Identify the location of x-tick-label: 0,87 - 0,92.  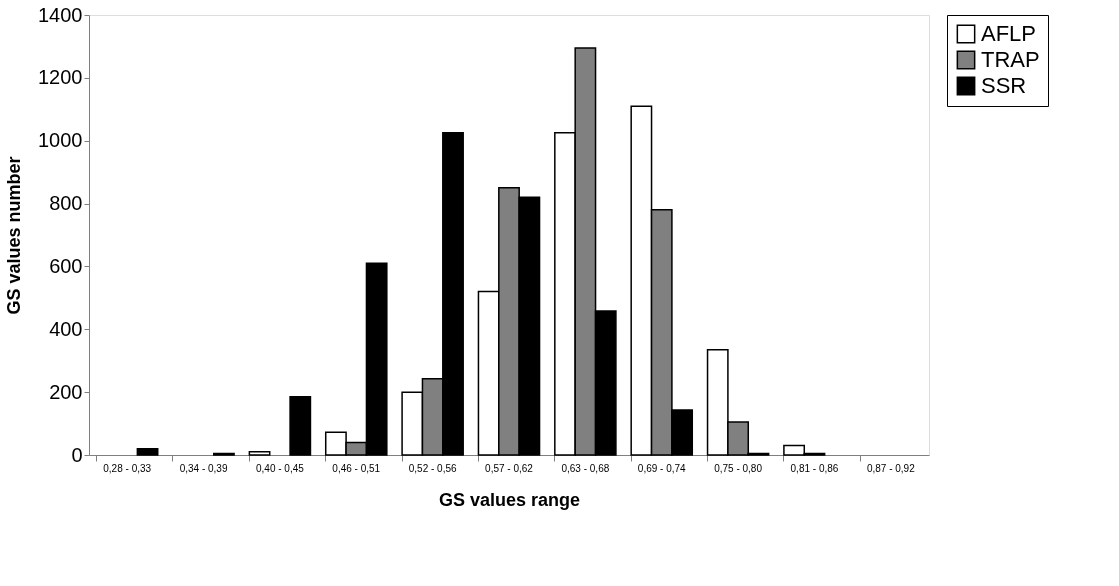
(891, 468).